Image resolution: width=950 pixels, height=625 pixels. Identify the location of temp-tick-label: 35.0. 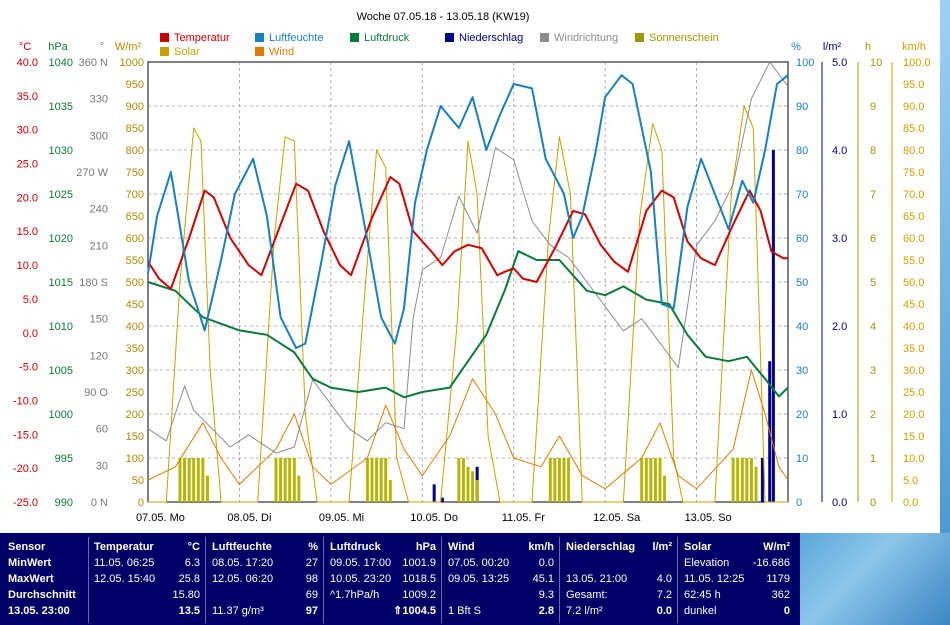
(27, 97).